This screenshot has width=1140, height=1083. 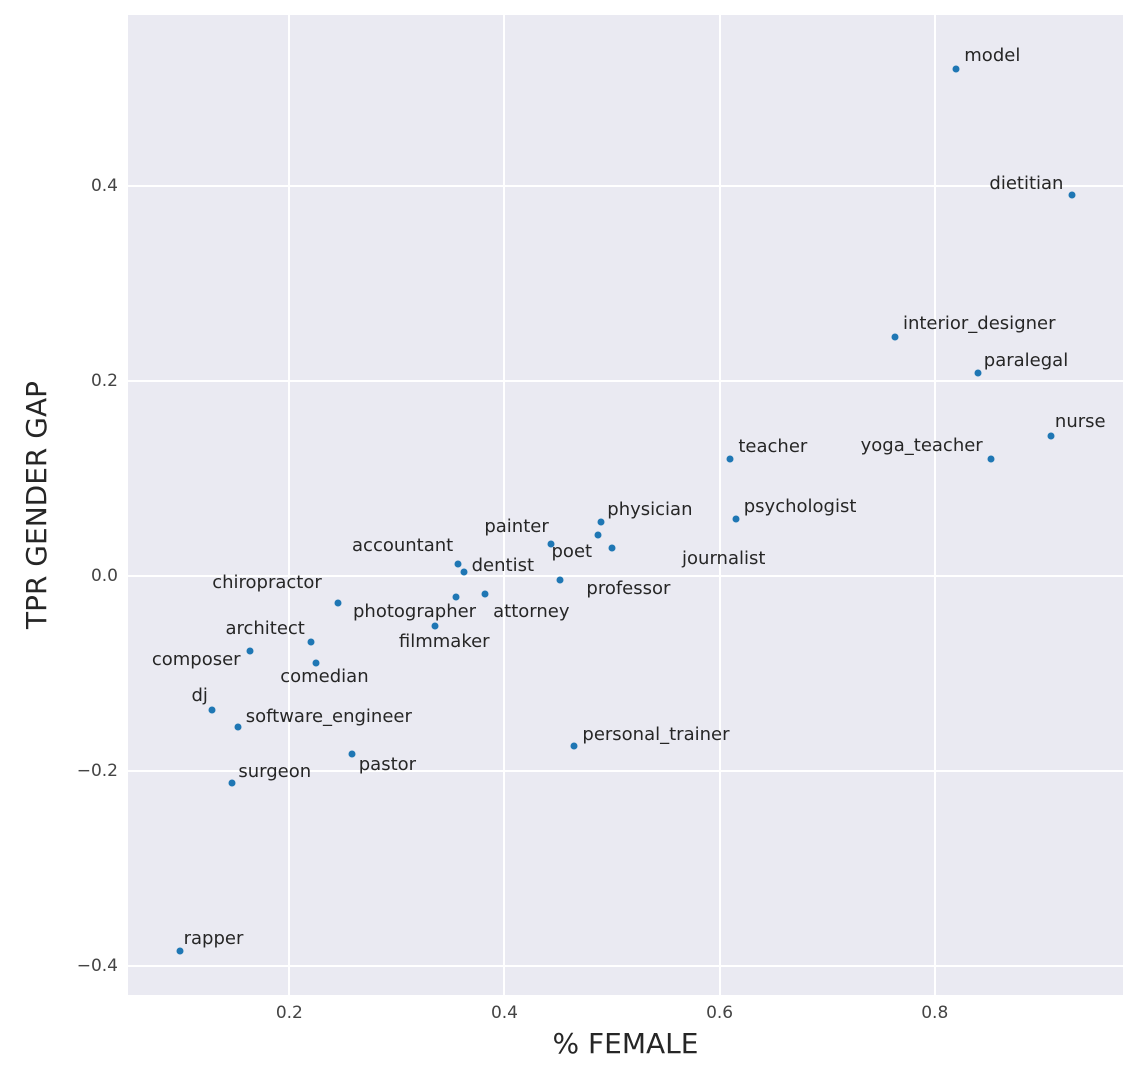 What do you see at coordinates (444, 642) in the screenshot?
I see `point-label-filmmaker: filmmaker` at bounding box center [444, 642].